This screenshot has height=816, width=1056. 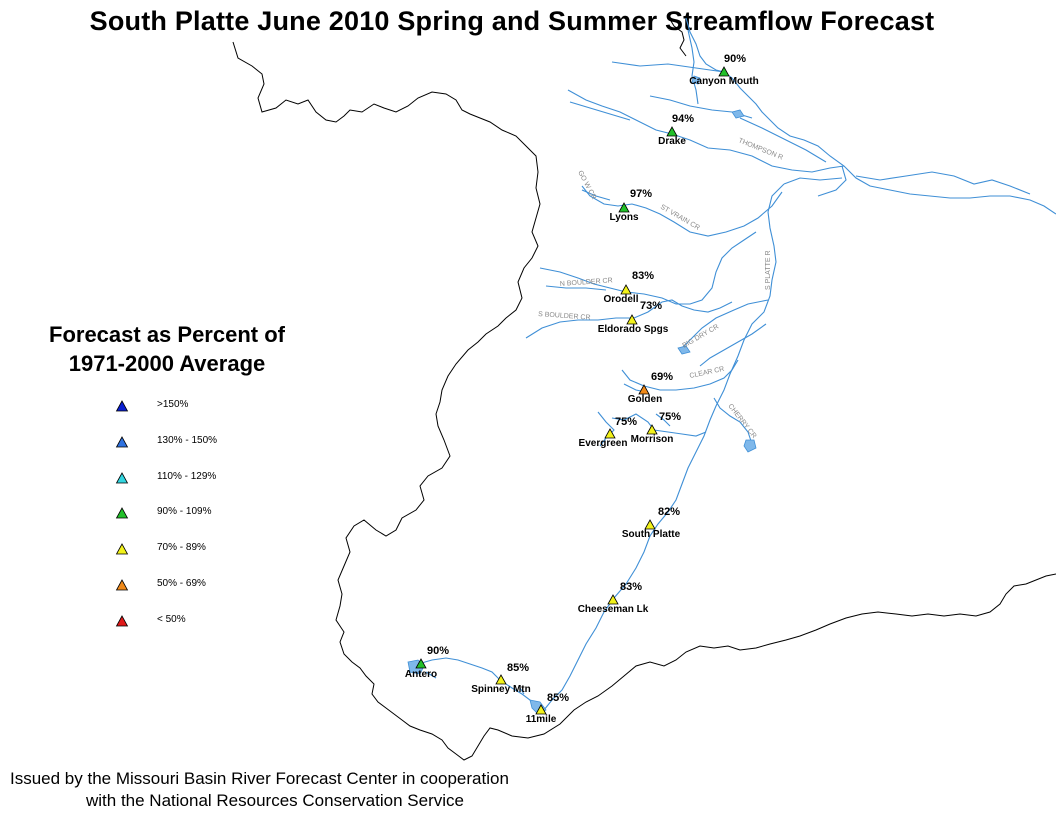 I want to click on station-name: South Platte, so click(x=651, y=534).